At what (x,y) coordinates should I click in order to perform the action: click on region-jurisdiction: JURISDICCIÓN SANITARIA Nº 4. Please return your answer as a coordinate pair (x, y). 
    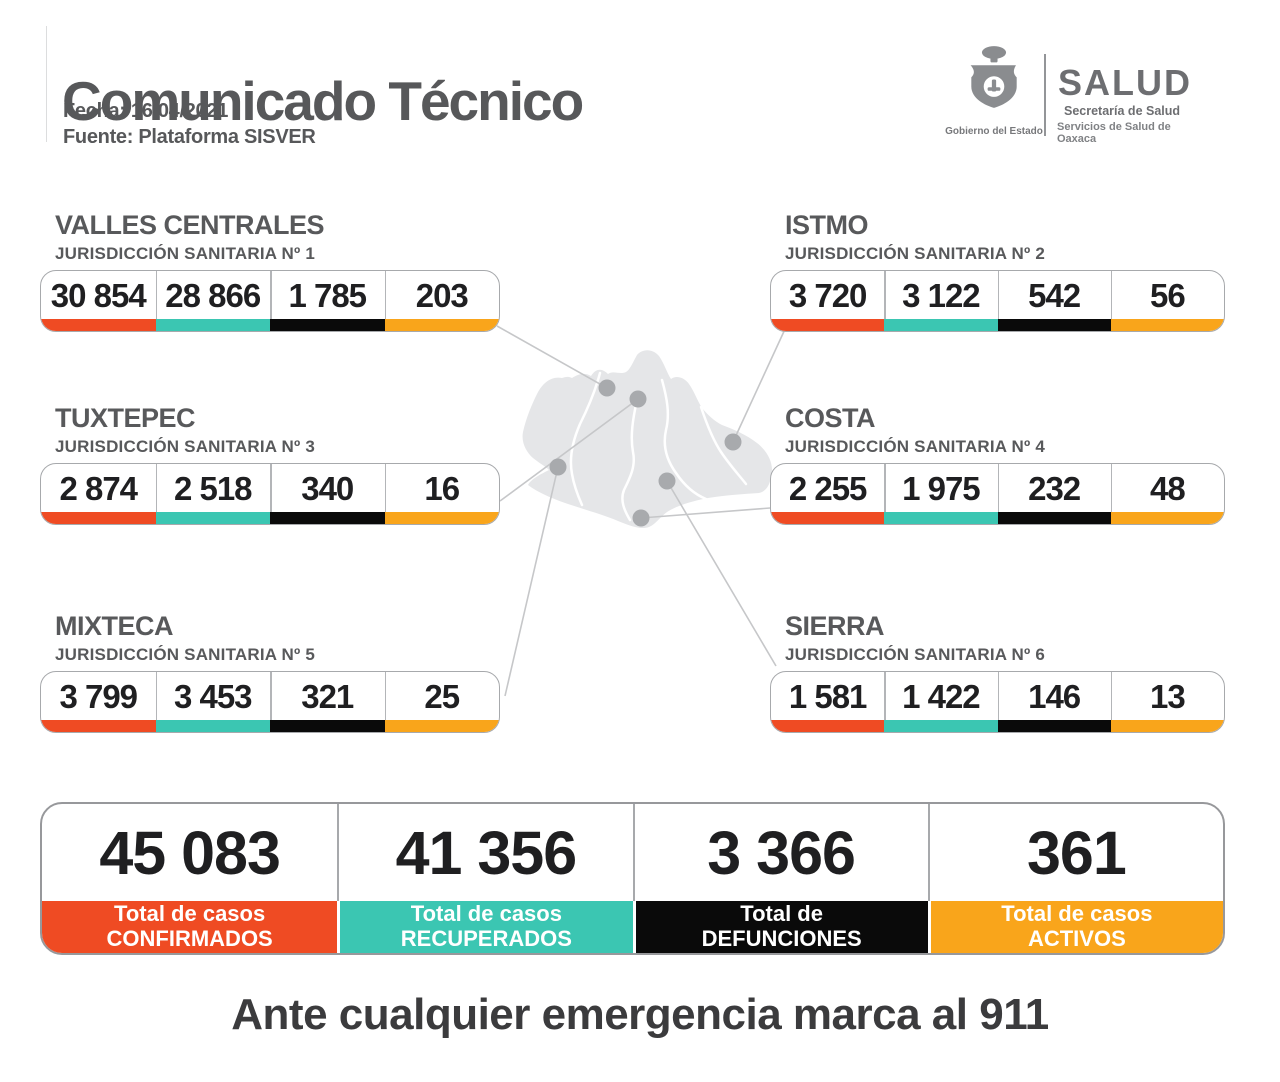
    Looking at the image, I should click on (915, 446).